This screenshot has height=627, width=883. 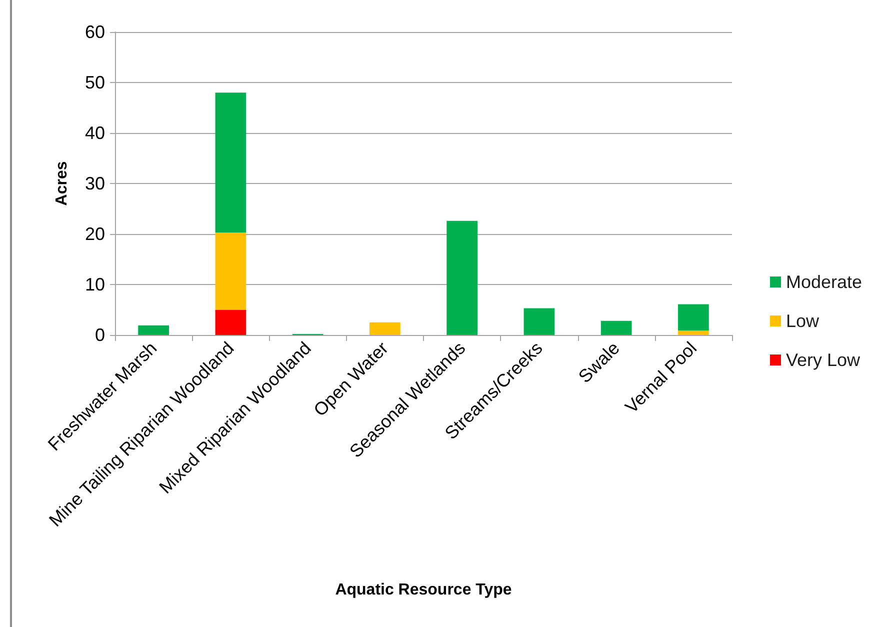 What do you see at coordinates (803, 321) in the screenshot?
I see `legend-label: Low` at bounding box center [803, 321].